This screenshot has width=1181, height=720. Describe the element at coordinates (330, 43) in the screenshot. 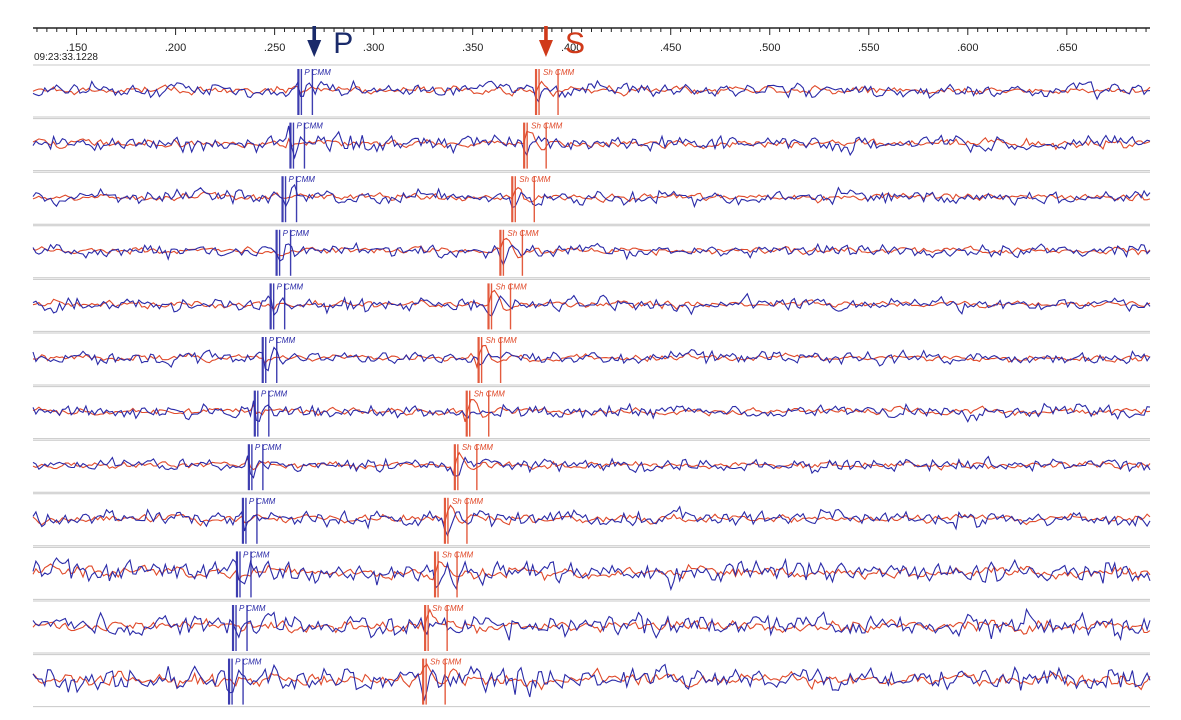

I see `p-arrival-arrow: P` at that location.